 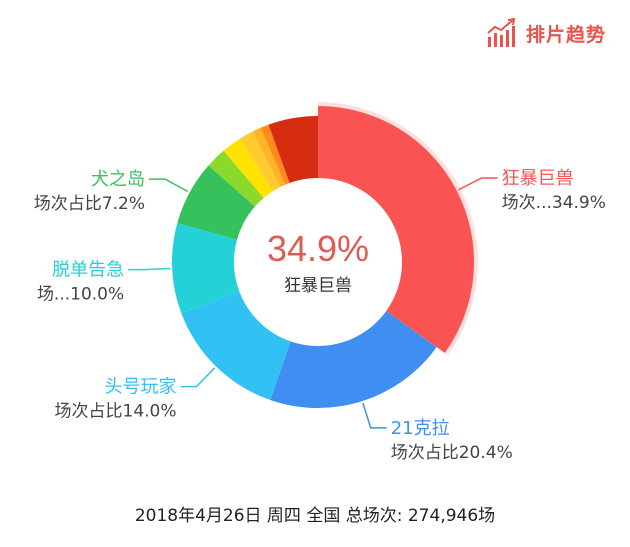 What do you see at coordinates (353, 359) in the screenshot?
I see `slice-21-kela` at bounding box center [353, 359].